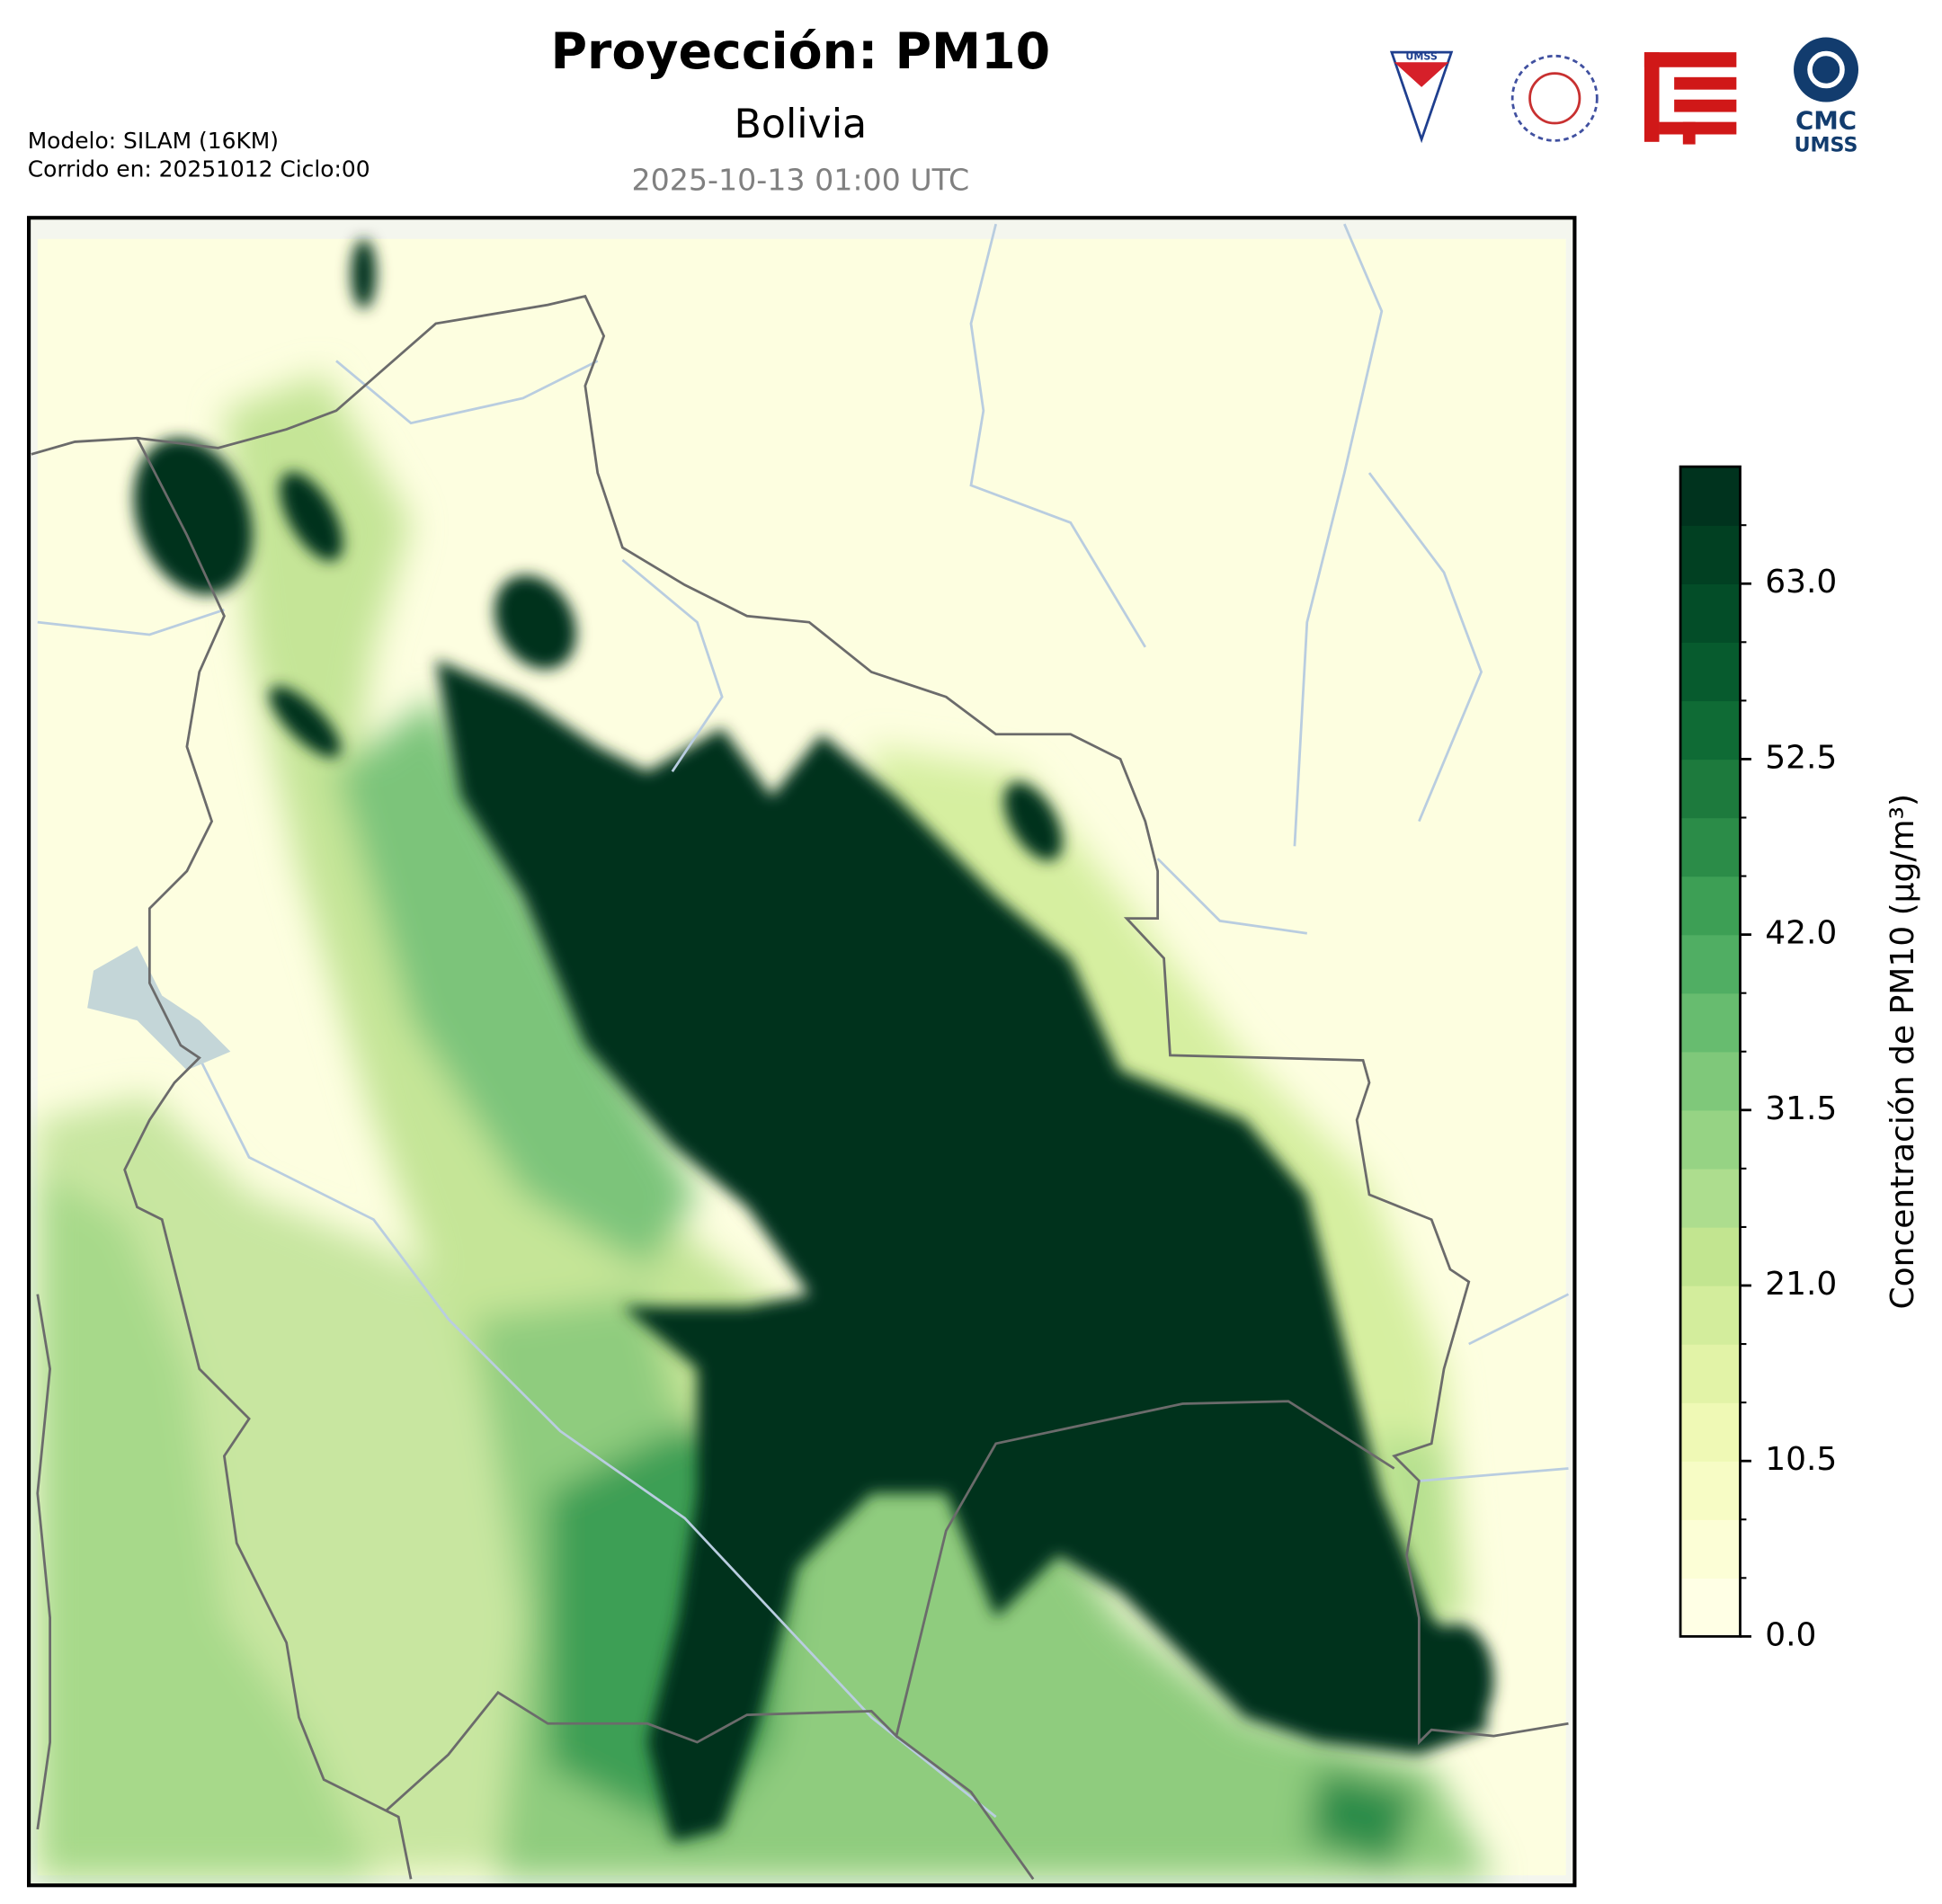 The height and width of the screenshot is (1904, 1942). Describe the element at coordinates (800, 52) in the screenshot. I see `title: Proyección: PM10` at that location.